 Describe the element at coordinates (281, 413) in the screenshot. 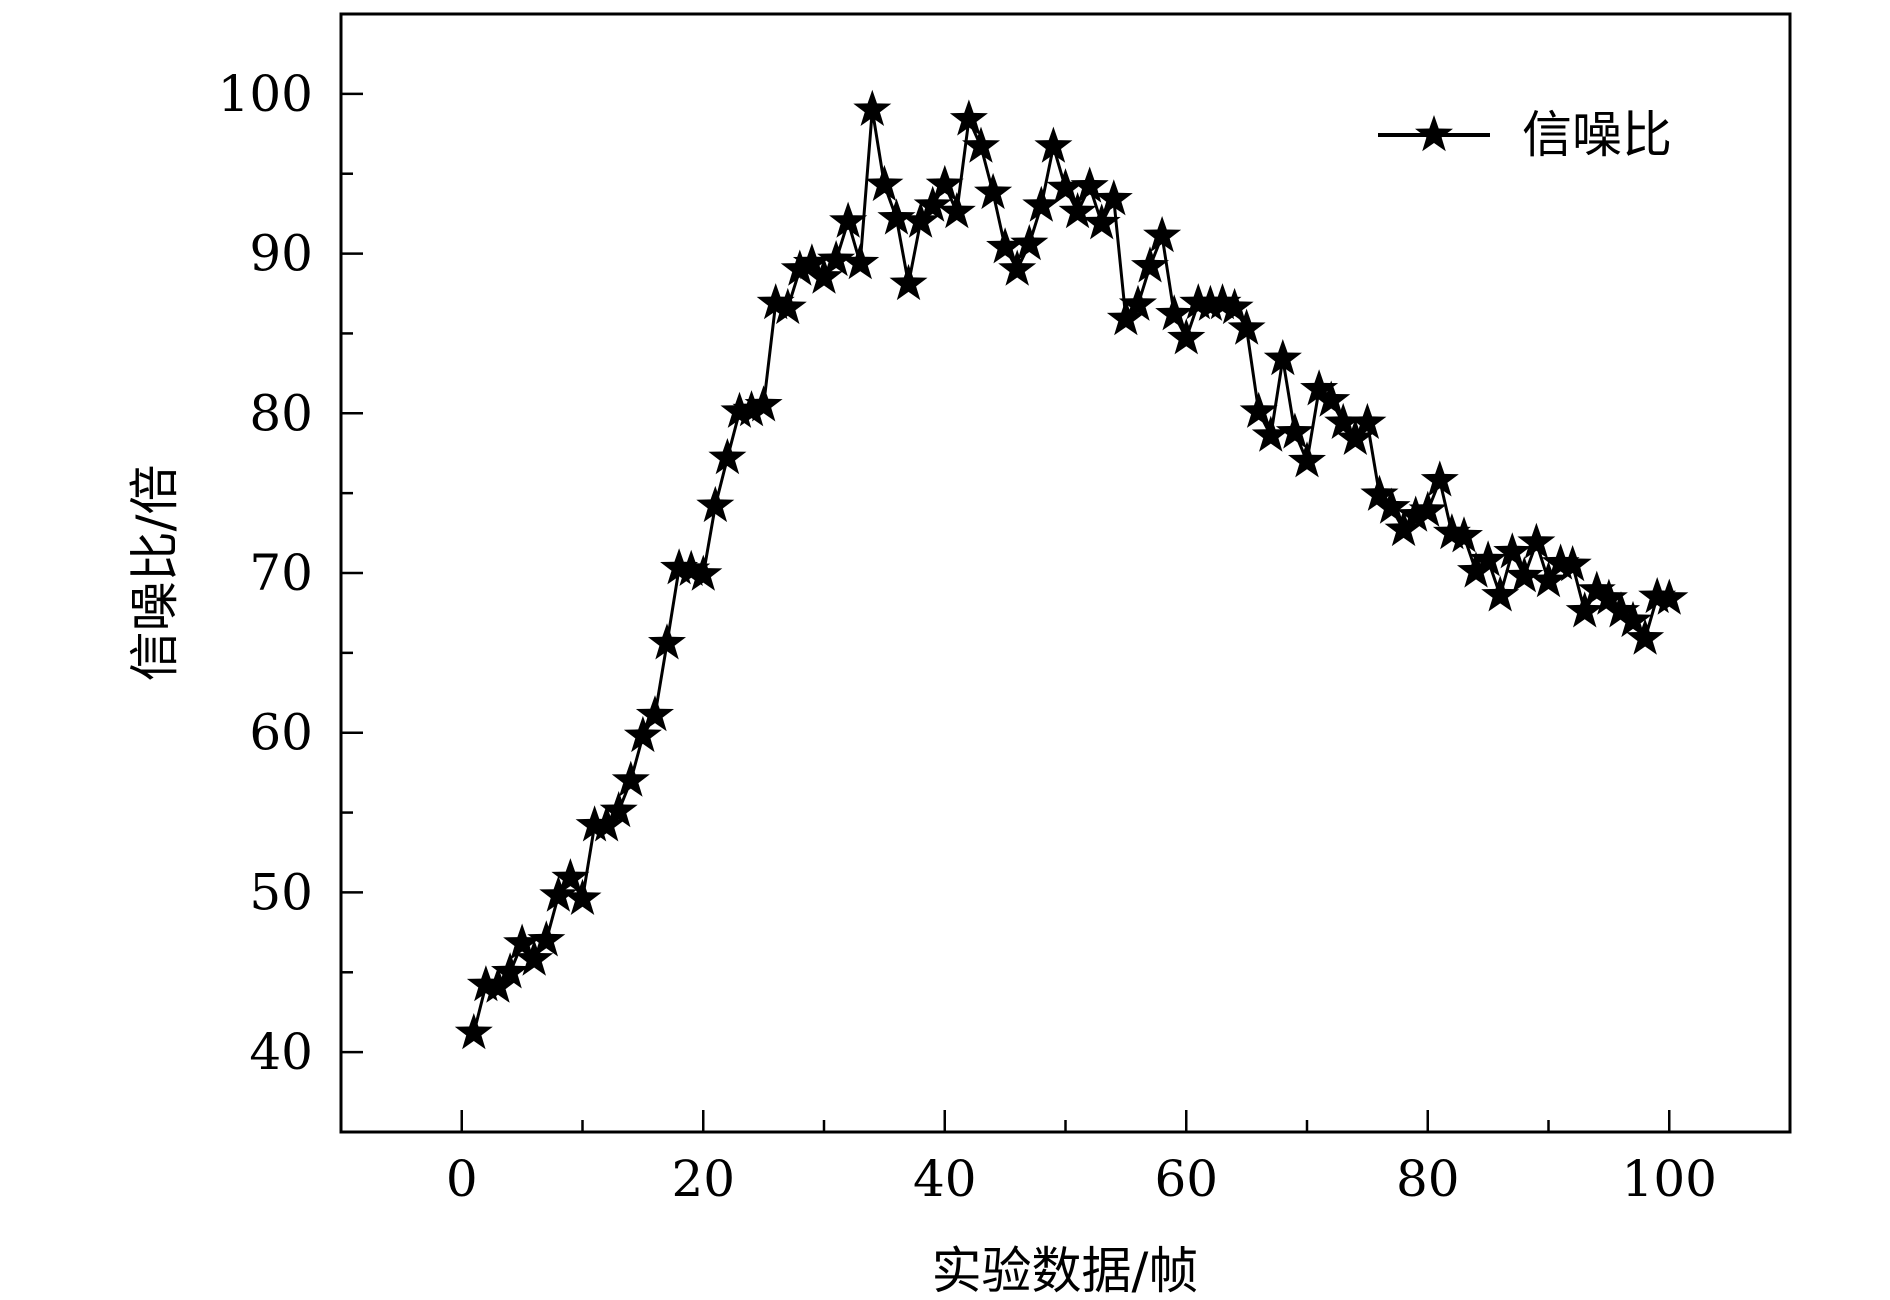

I see `y-tick-label: 80` at that location.